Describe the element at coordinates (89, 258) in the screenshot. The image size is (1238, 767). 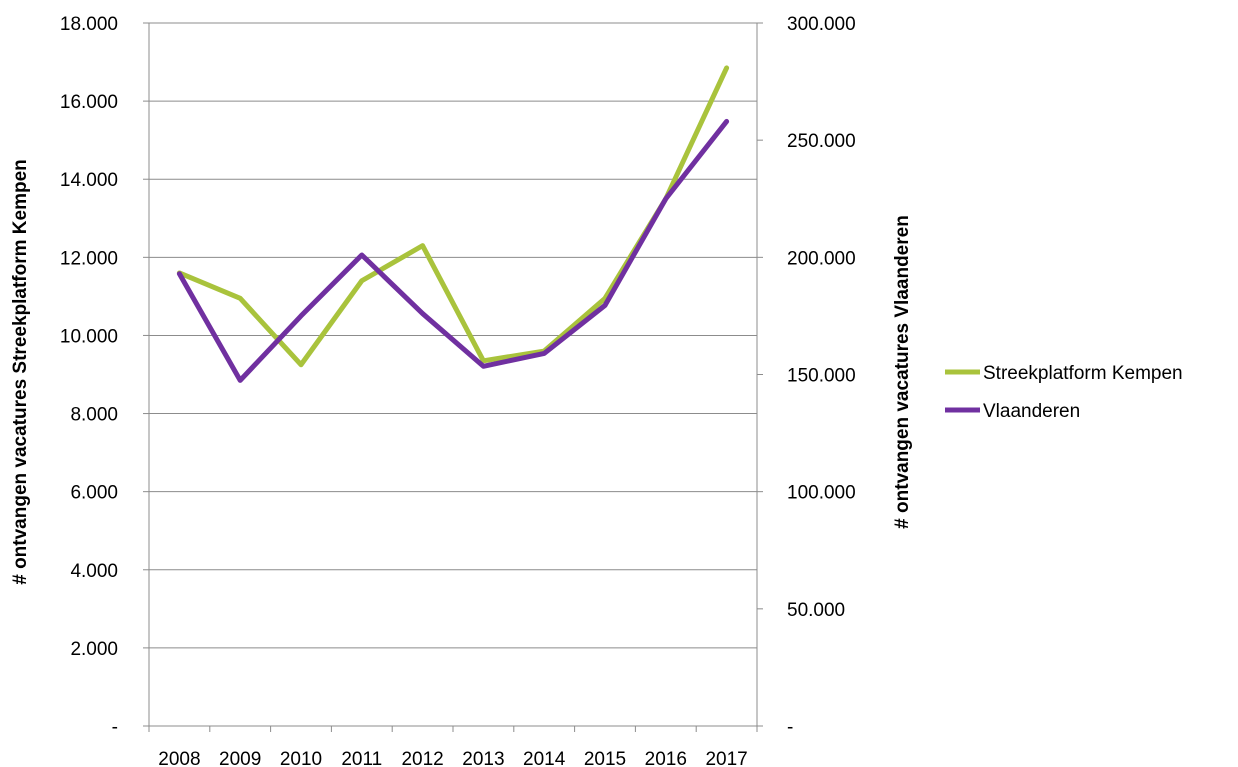
I see `left-tick-label: 12.000` at that location.